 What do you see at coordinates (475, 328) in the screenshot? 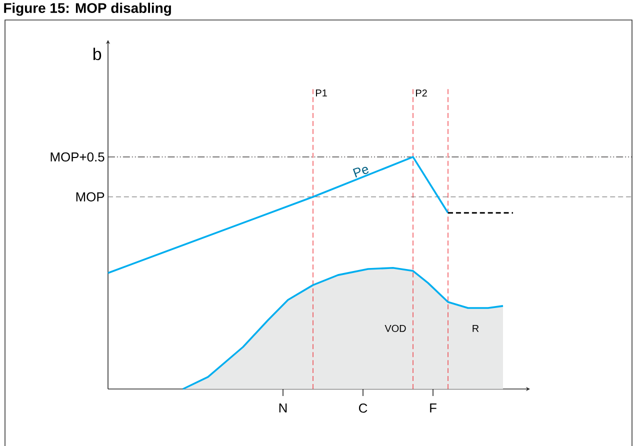
I see `annotation: R` at bounding box center [475, 328].